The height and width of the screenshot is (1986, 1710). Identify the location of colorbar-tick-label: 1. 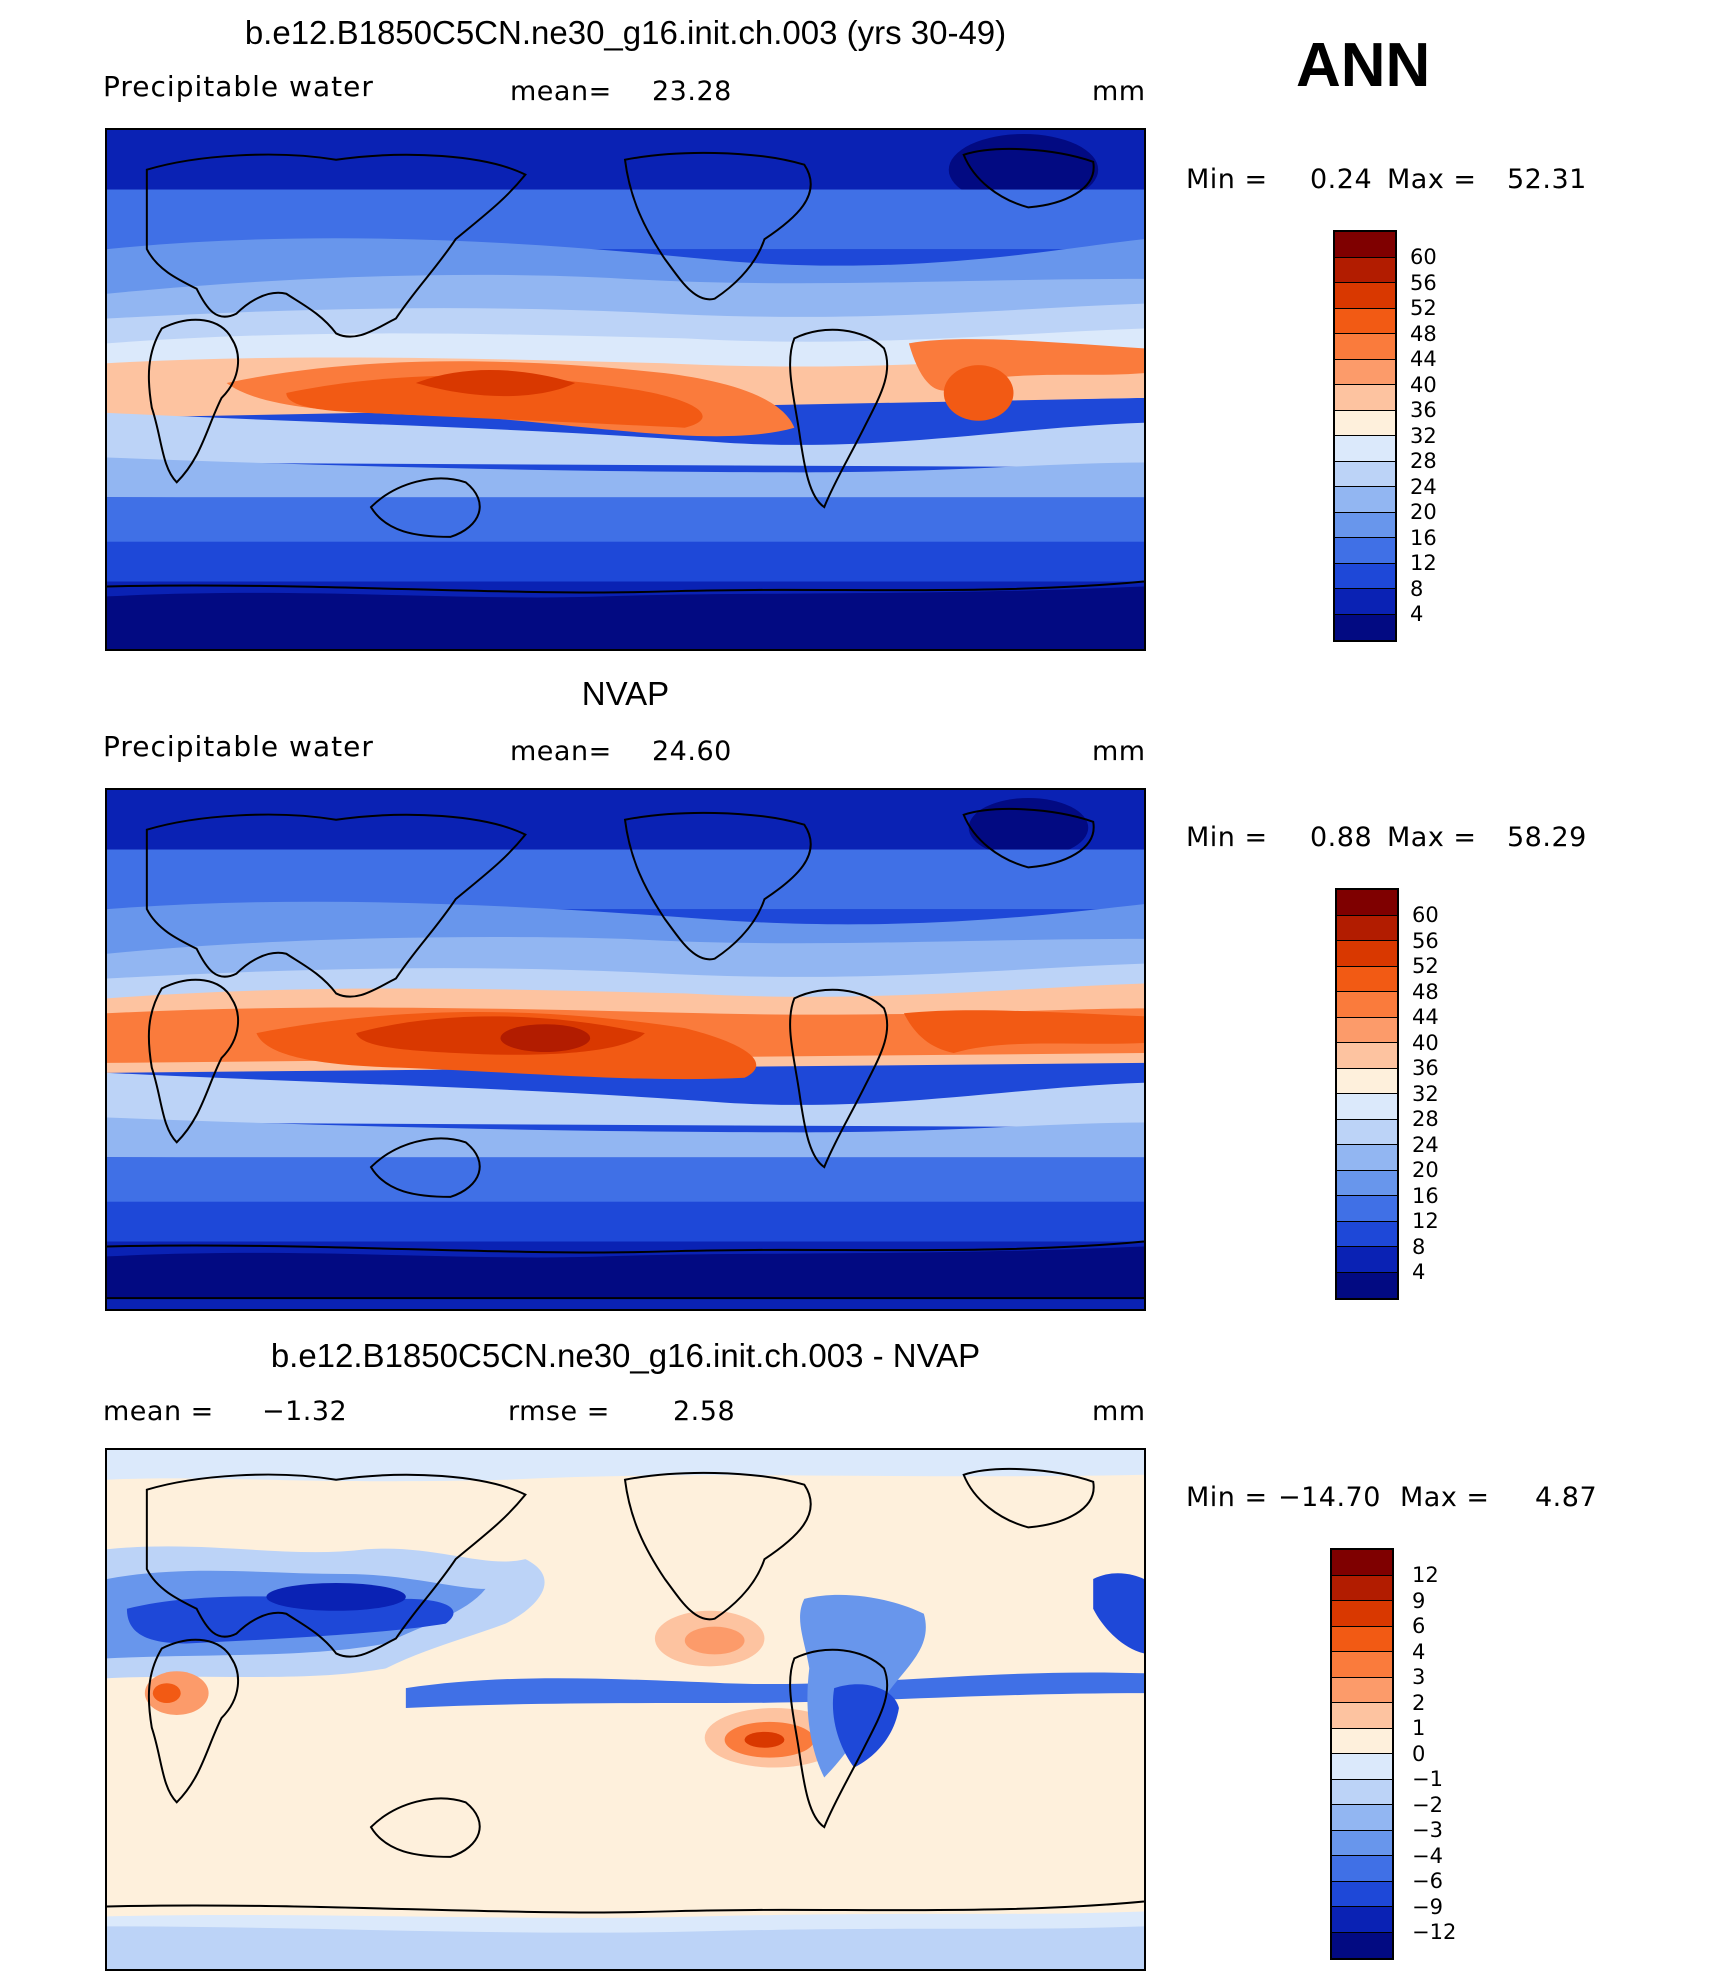
(1419, 1728).